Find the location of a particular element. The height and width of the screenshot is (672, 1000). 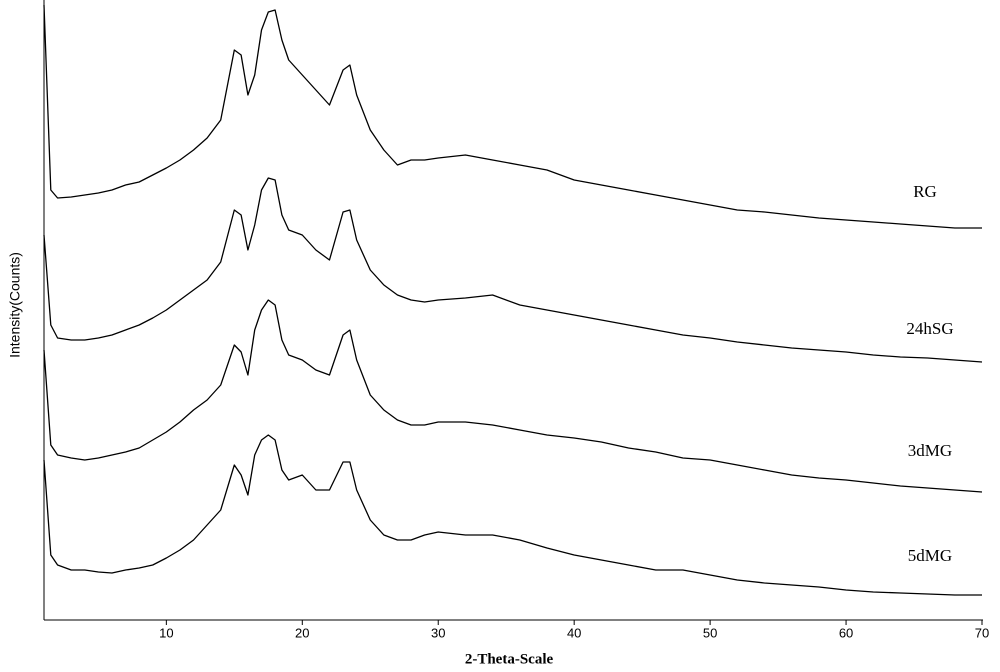

x-tick-label: 30 is located at coordinates (438, 632).